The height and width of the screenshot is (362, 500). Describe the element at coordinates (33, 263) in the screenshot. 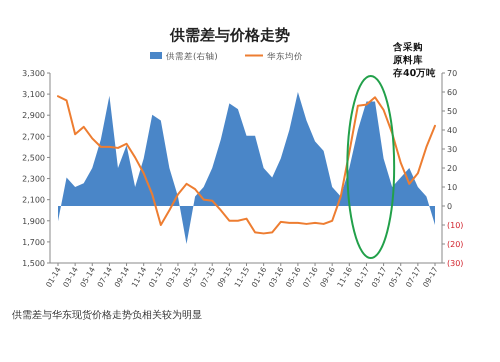

I see `y-tick-label: 1,500` at that location.